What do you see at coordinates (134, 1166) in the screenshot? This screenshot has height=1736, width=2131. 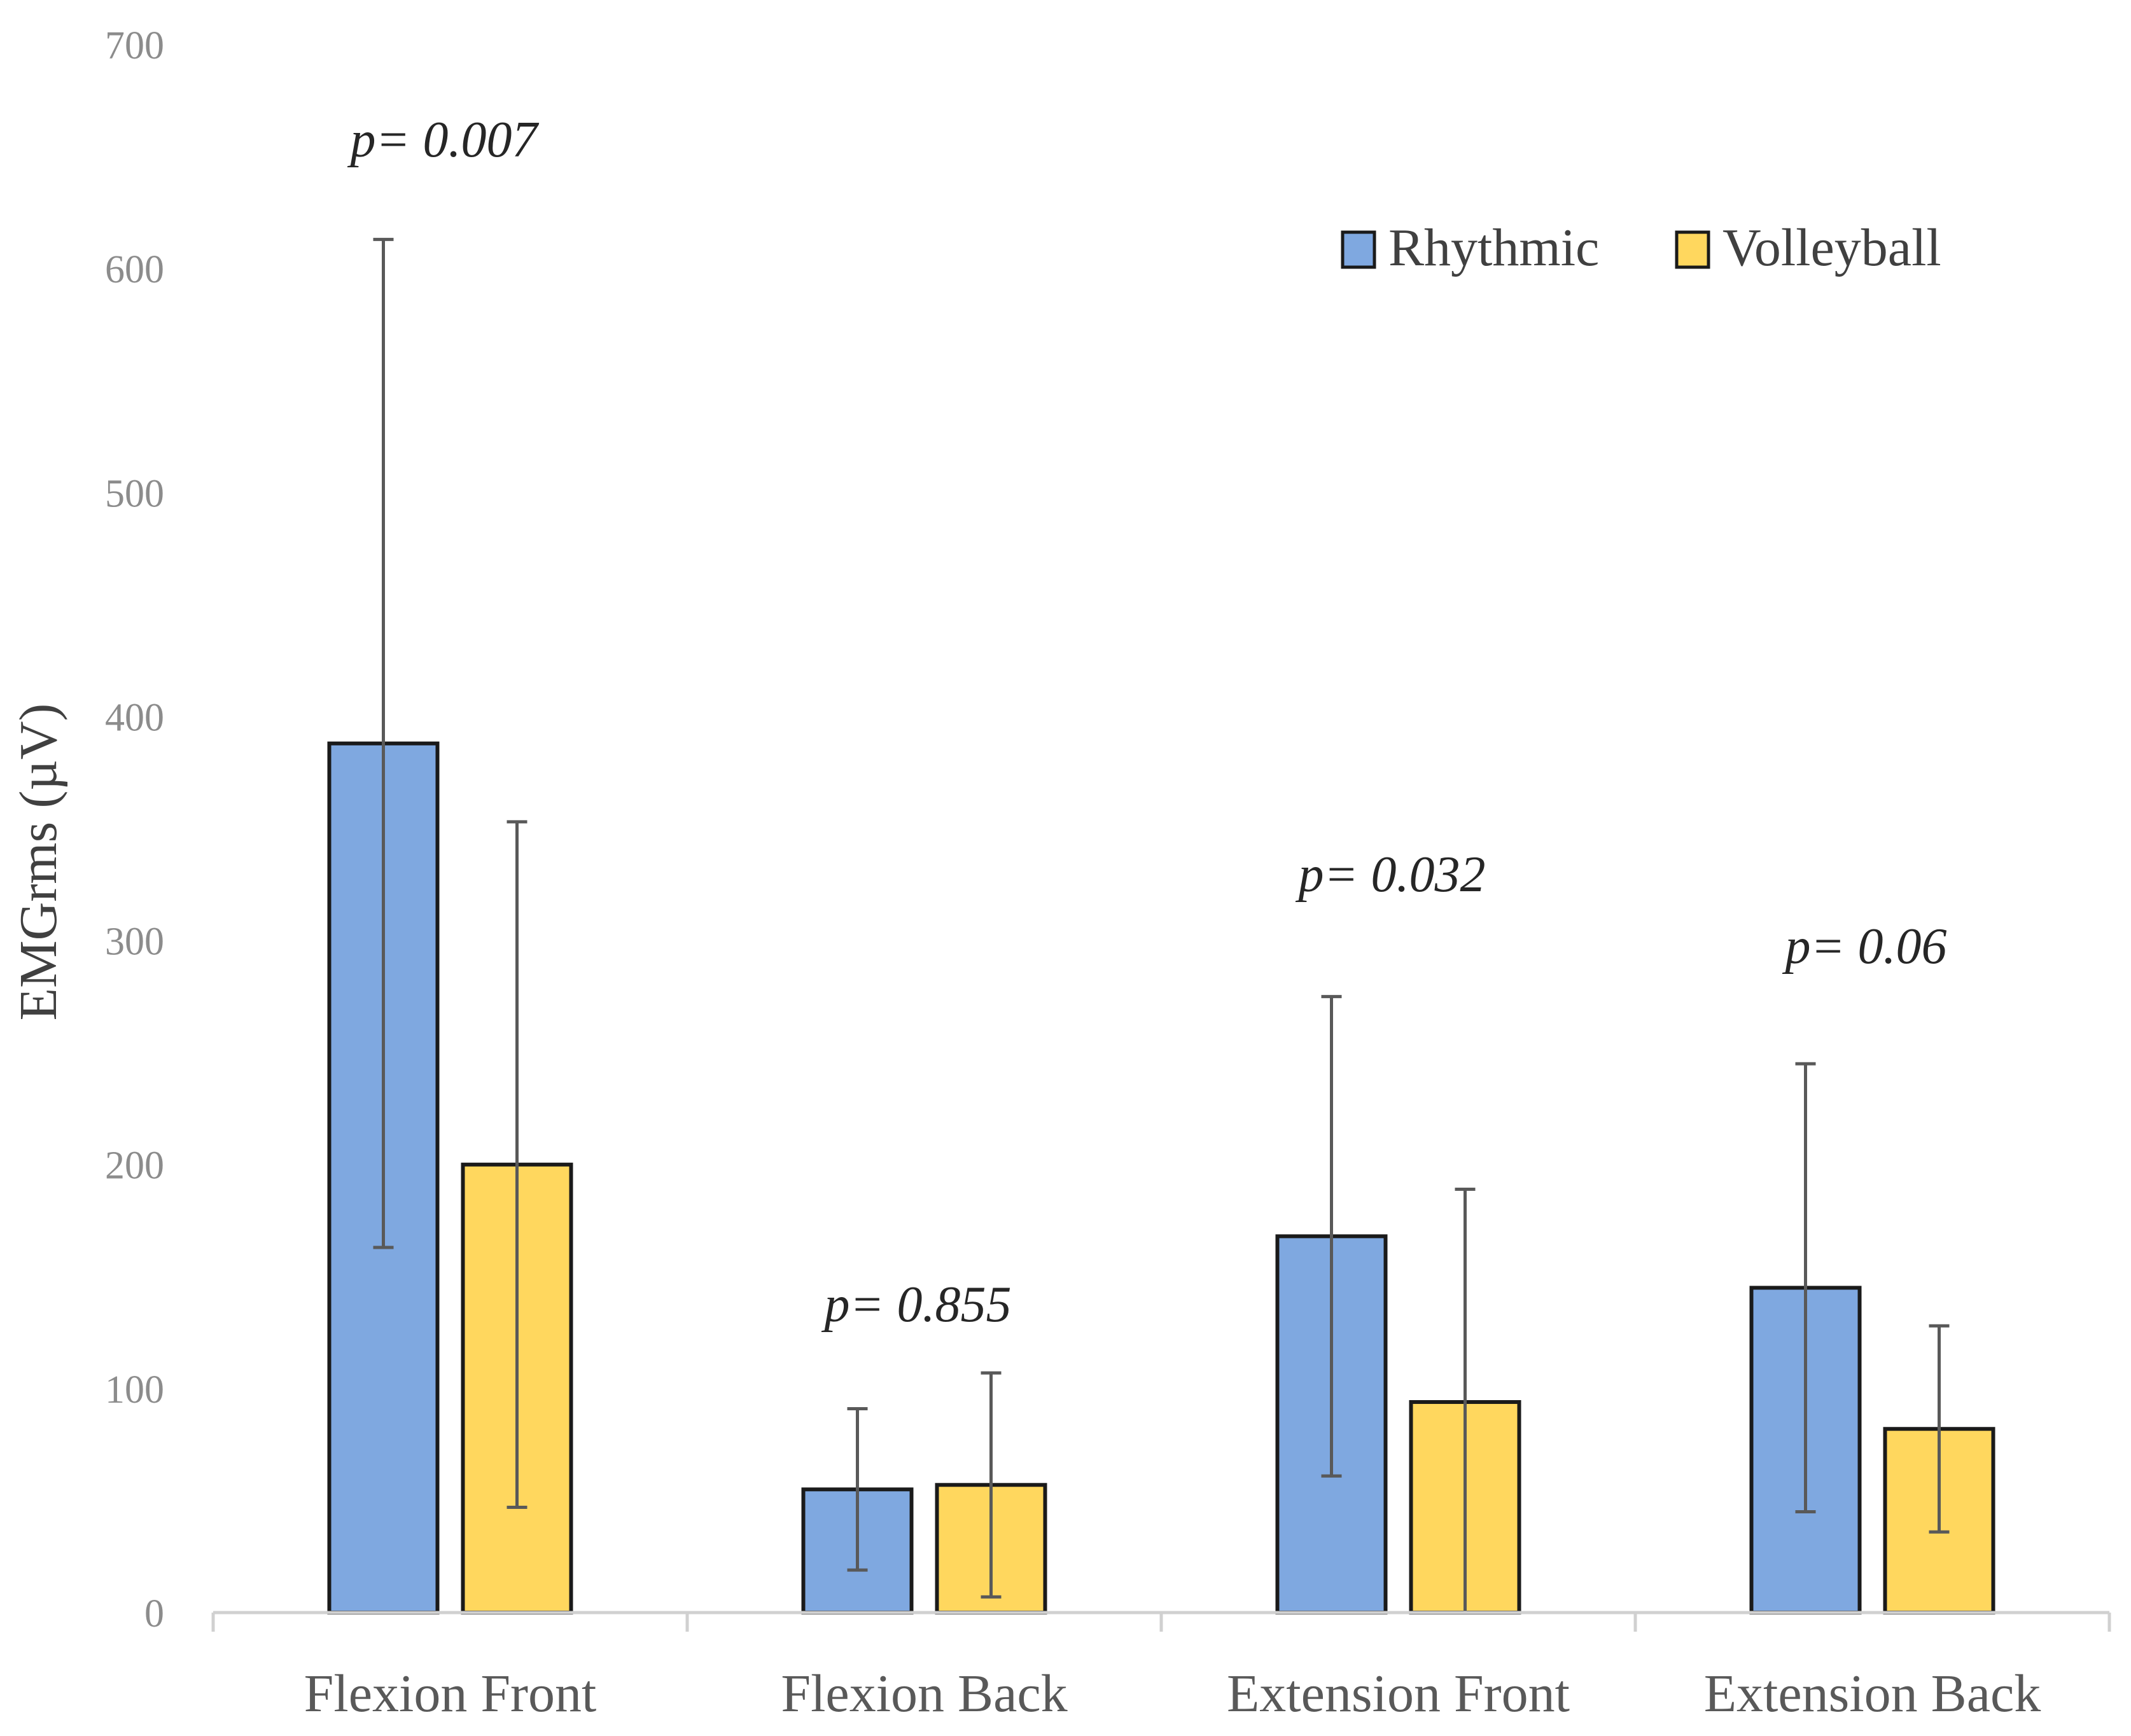 I see `y-tick-label-200: 200` at bounding box center [134, 1166].